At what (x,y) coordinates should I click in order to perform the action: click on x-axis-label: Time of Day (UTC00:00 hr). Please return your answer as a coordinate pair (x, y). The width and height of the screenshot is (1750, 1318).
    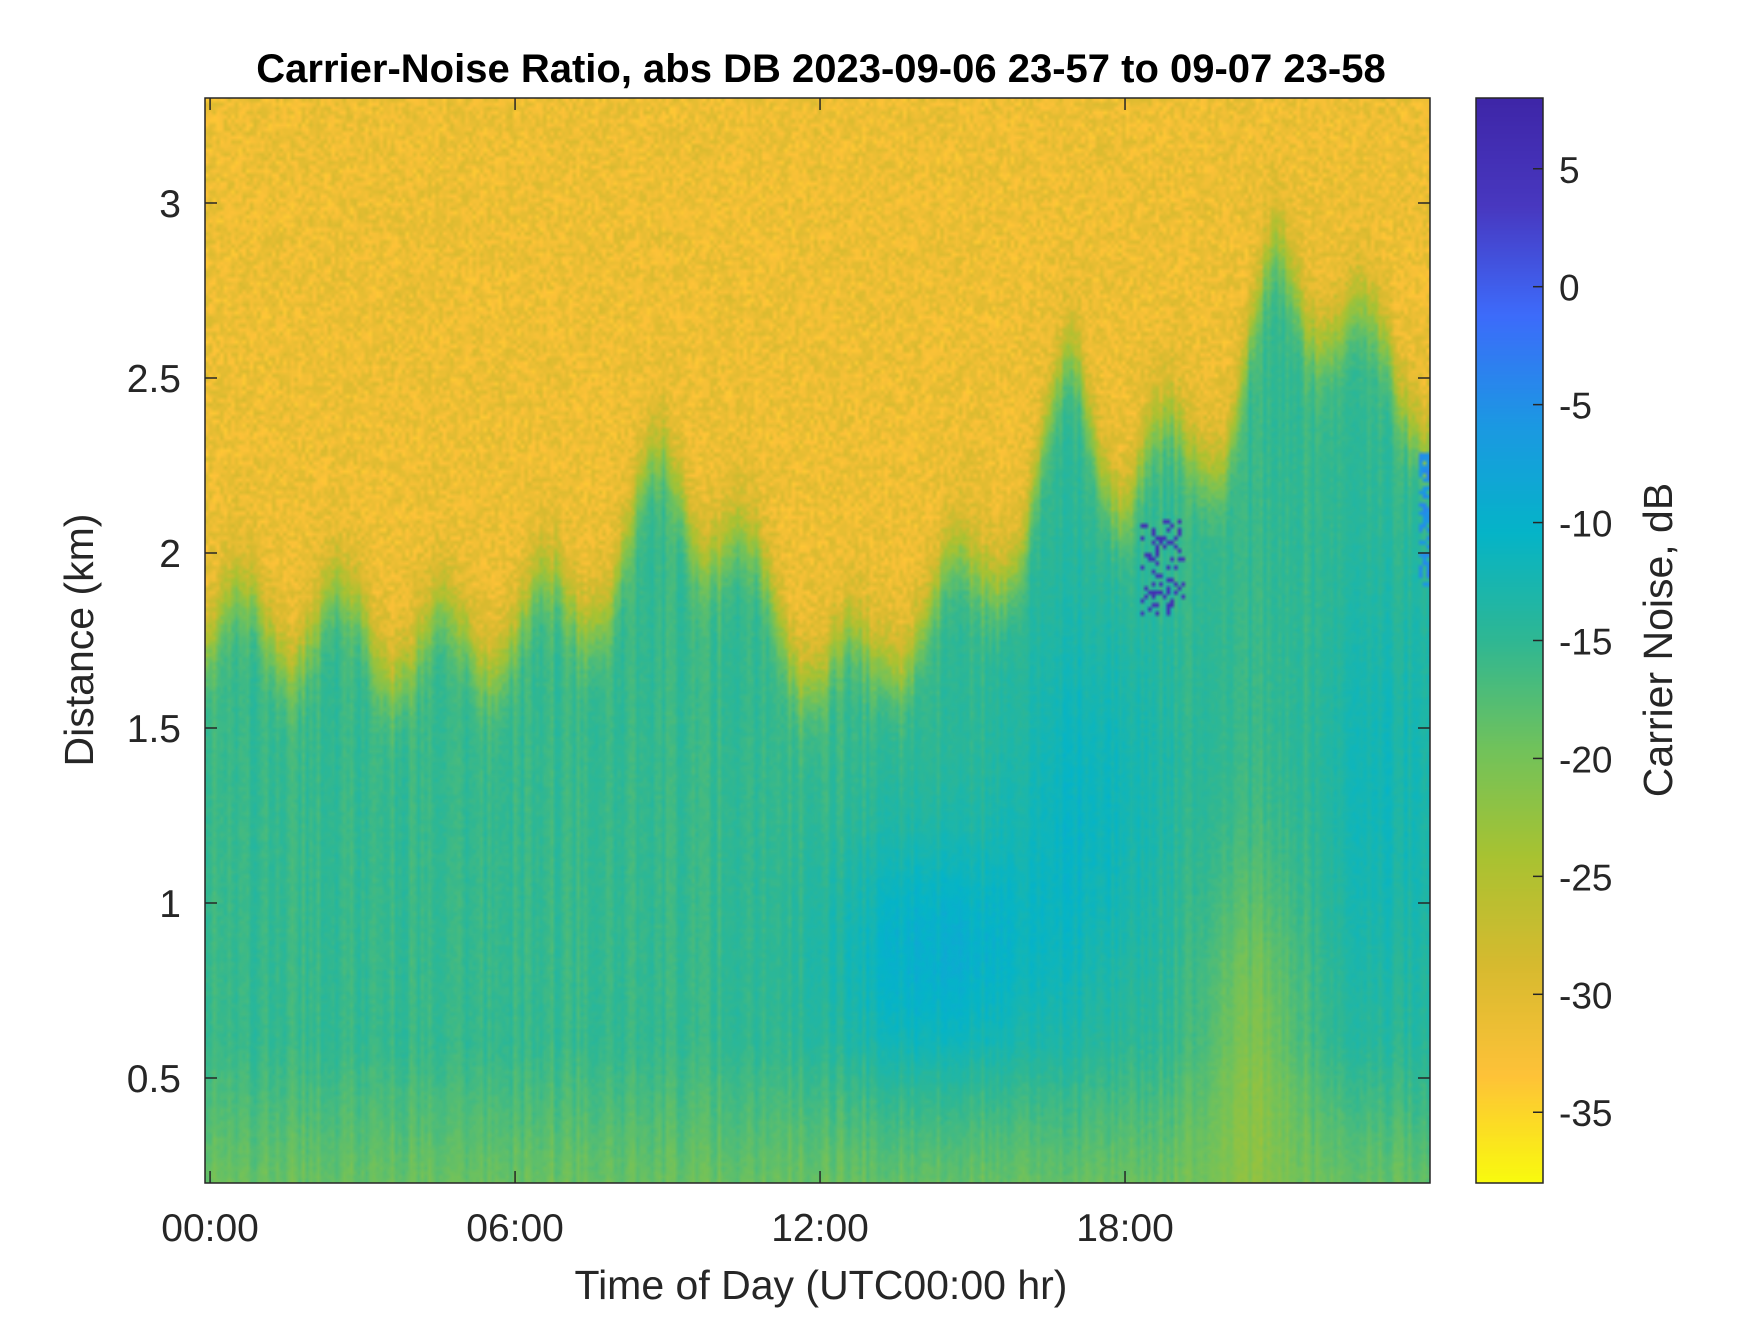
    Looking at the image, I should click on (821, 1285).